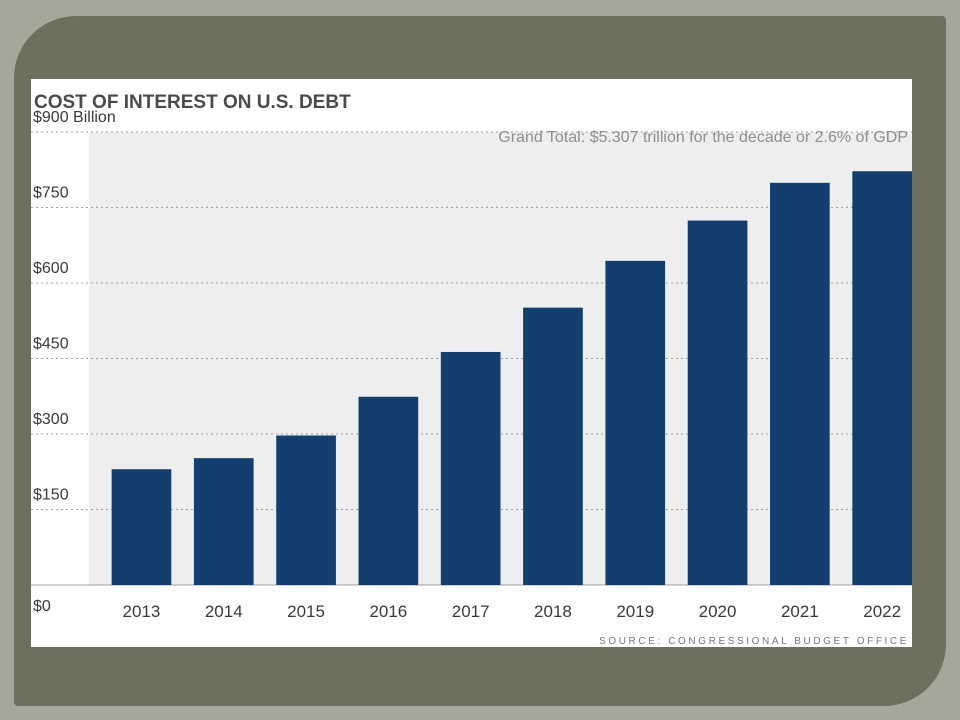  I want to click on x-tick-label: 2019, so click(635, 611).